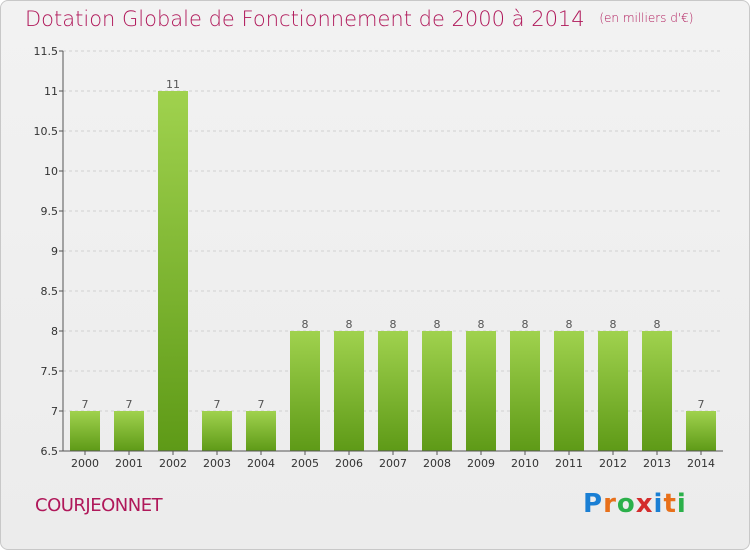  Describe the element at coordinates (701, 463) in the screenshot. I see `x-tick-label: 2014` at that location.